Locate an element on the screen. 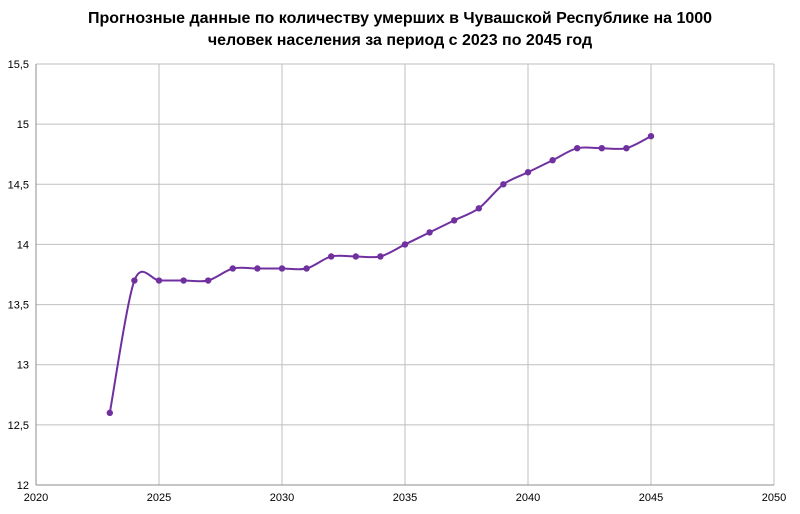 This screenshot has width=800, height=514. y-tick-label: 13,5 is located at coordinates (18, 306).